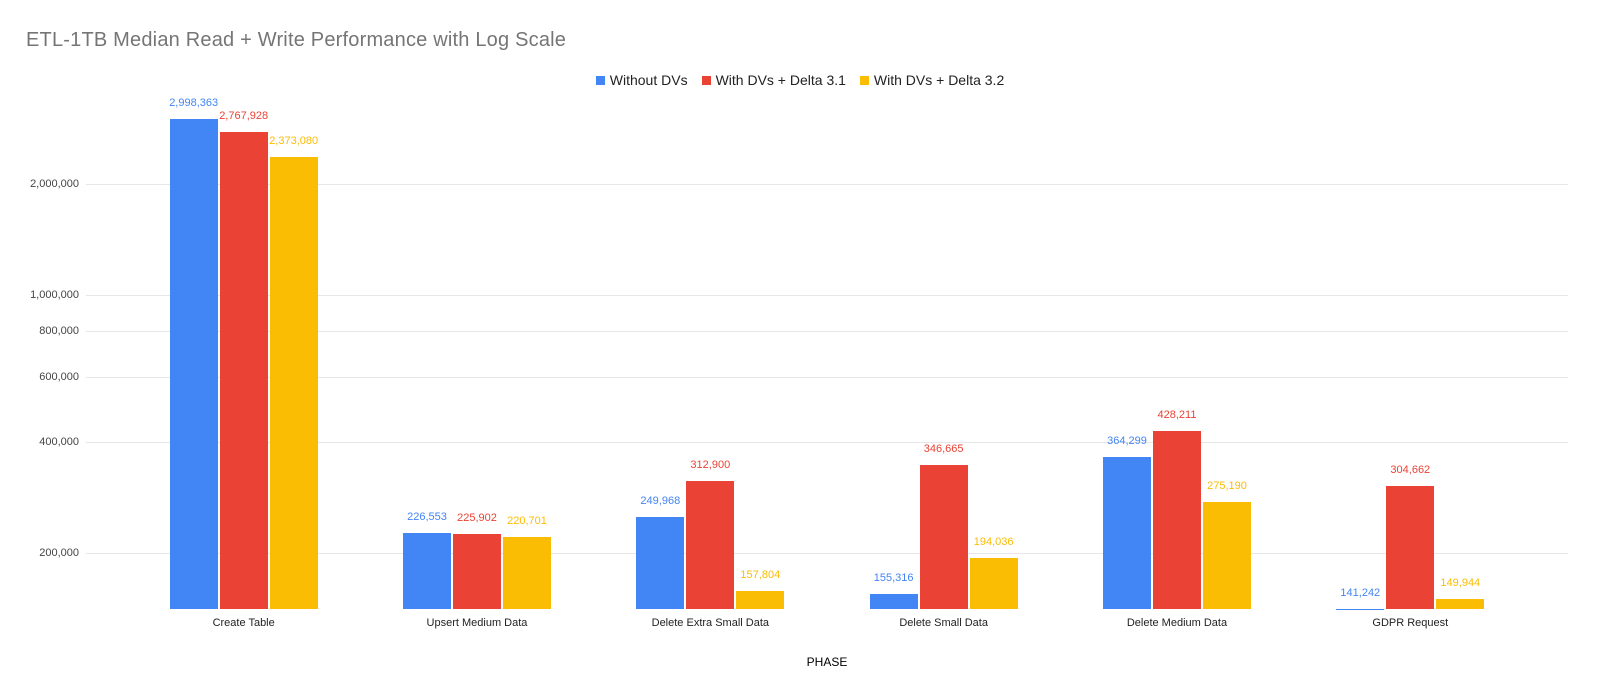  I want to click on bar: 149,944, so click(1460, 593).